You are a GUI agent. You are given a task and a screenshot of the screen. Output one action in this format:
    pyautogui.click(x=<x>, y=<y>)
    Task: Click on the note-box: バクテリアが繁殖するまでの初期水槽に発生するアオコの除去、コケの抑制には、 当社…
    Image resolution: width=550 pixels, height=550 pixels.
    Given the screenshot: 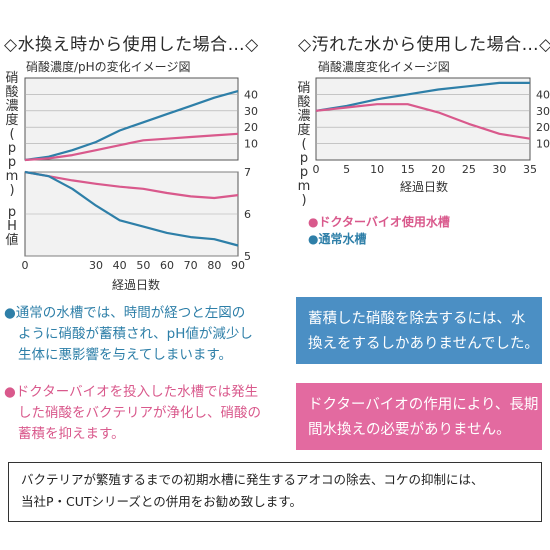 What is the action you would take?
    pyautogui.click(x=275, y=492)
    